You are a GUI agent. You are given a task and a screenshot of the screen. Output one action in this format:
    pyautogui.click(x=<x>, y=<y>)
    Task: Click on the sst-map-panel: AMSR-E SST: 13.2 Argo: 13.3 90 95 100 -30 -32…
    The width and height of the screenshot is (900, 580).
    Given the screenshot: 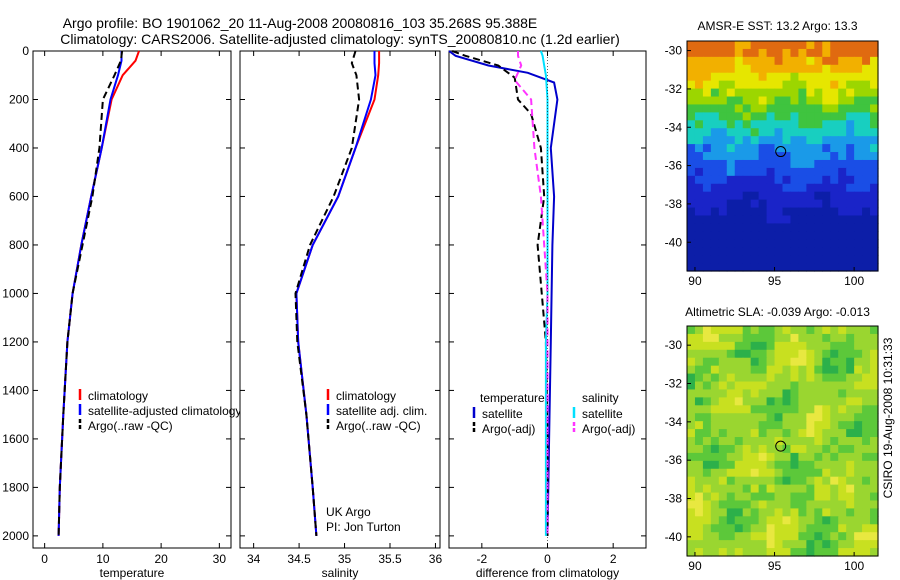 What is the action you would take?
    pyautogui.click(x=772, y=153)
    